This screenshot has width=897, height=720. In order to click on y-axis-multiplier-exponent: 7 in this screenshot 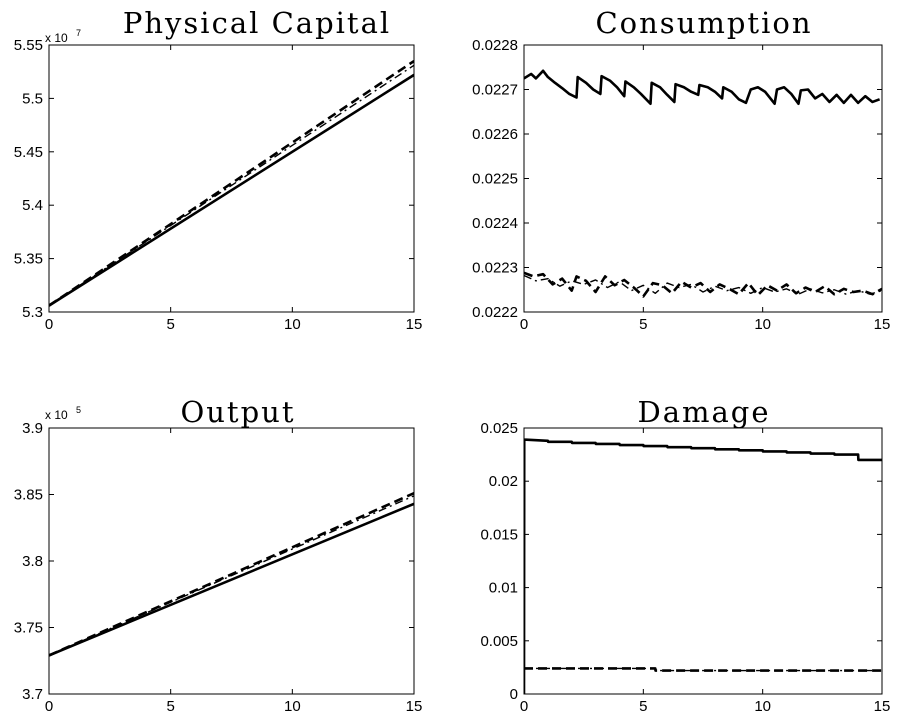, I will do `click(78, 33)`.